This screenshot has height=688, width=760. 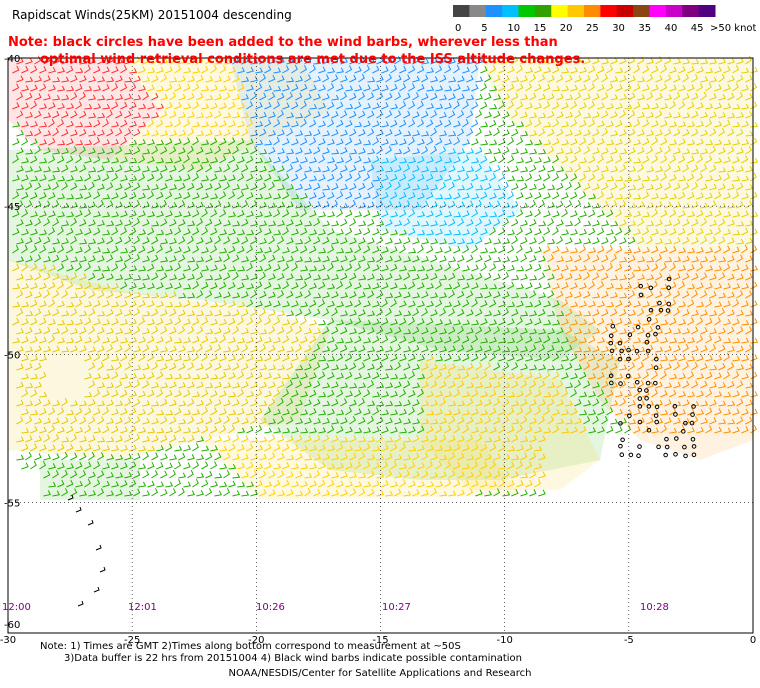 I want to click on colorbar-swatch, so click(x=691, y=11).